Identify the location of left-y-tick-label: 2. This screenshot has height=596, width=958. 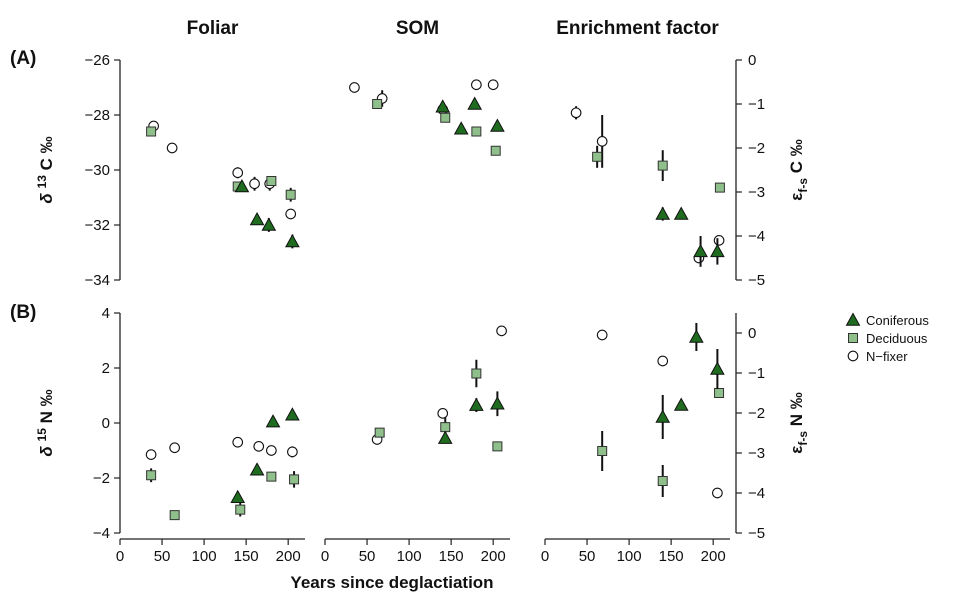
(106, 368).